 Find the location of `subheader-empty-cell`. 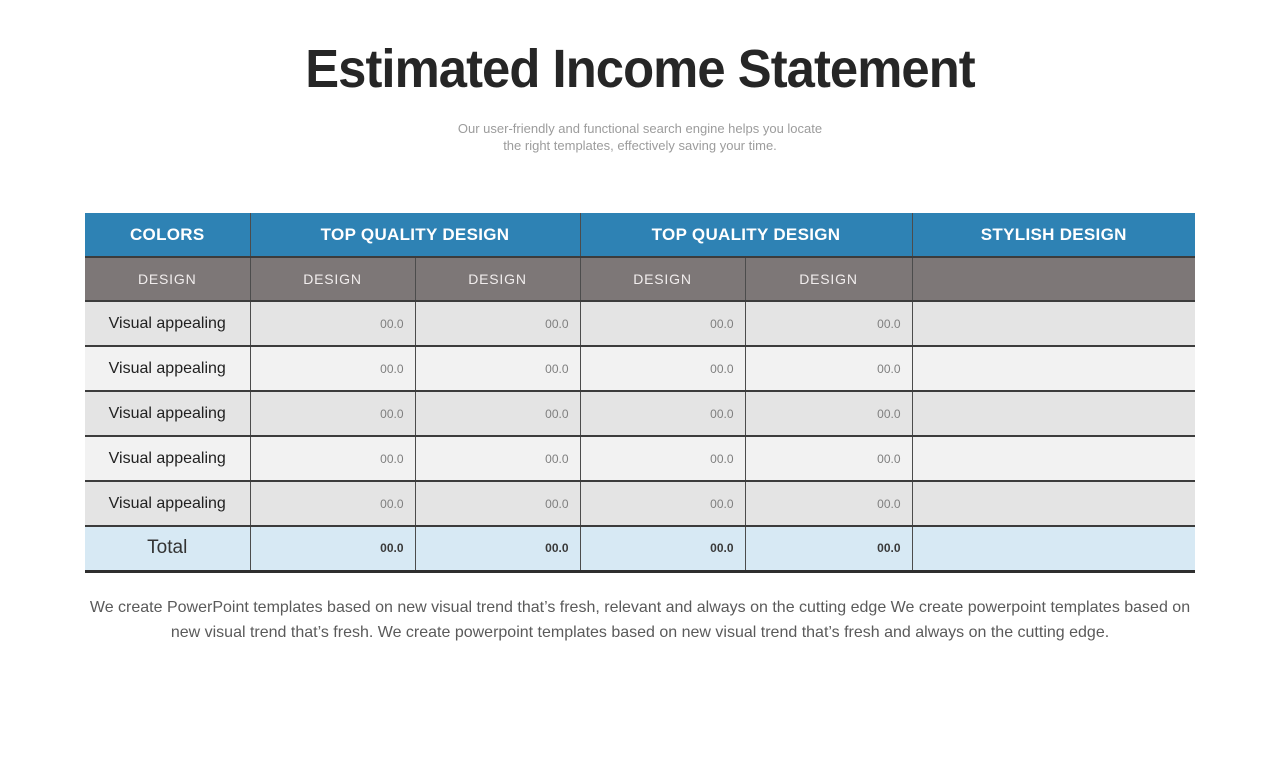

subheader-empty-cell is located at coordinates (1053, 278).